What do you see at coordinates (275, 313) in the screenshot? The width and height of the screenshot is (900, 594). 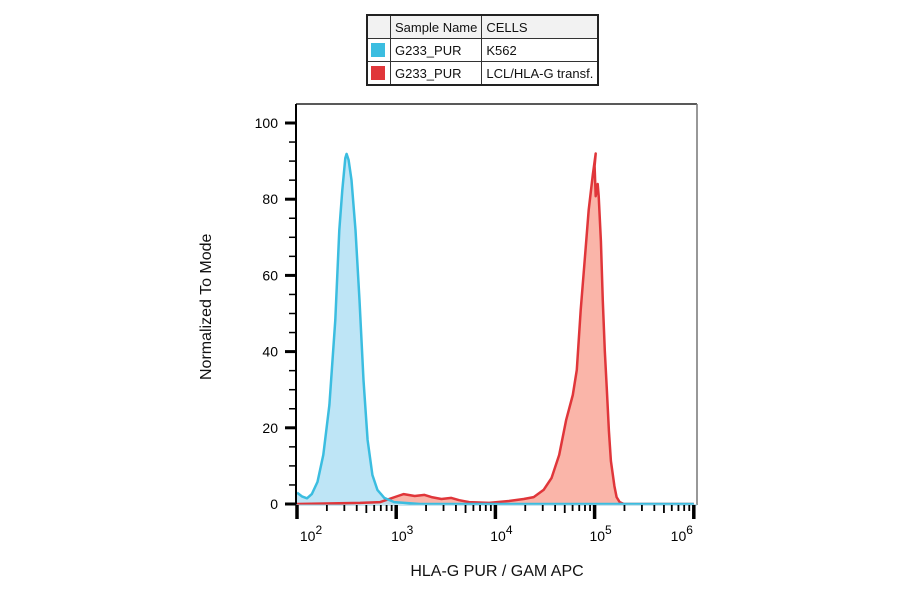 I see `y-axis-ticks: 0 20 40 60 80 100` at bounding box center [275, 313].